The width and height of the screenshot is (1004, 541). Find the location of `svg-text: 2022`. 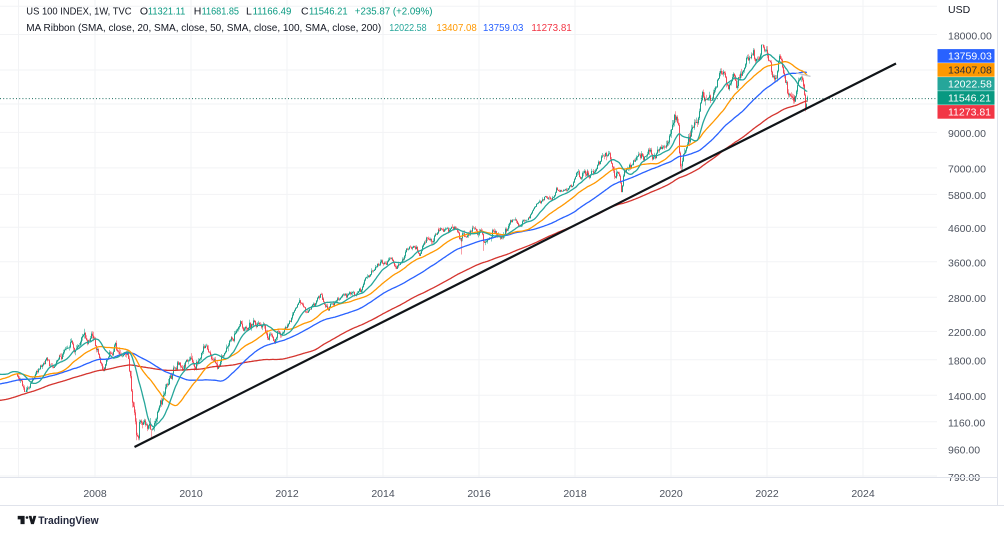

svg-text: 2022 is located at coordinates (767, 494).